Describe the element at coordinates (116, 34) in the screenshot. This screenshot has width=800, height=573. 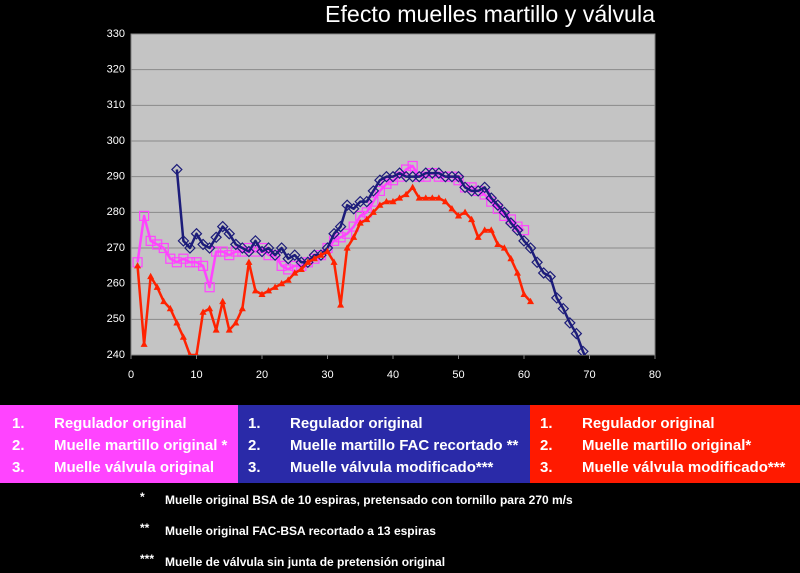
I see `y-tick-label: 330` at that location.